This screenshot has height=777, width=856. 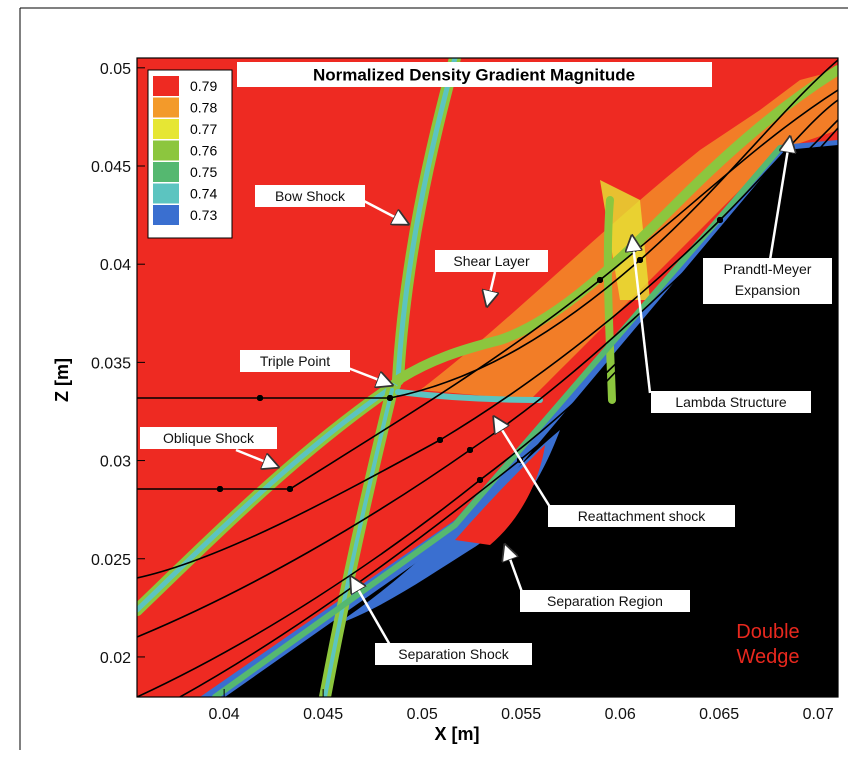 What do you see at coordinates (111, 167) in the screenshot?
I see `y-tick-label: 0.045` at bounding box center [111, 167].